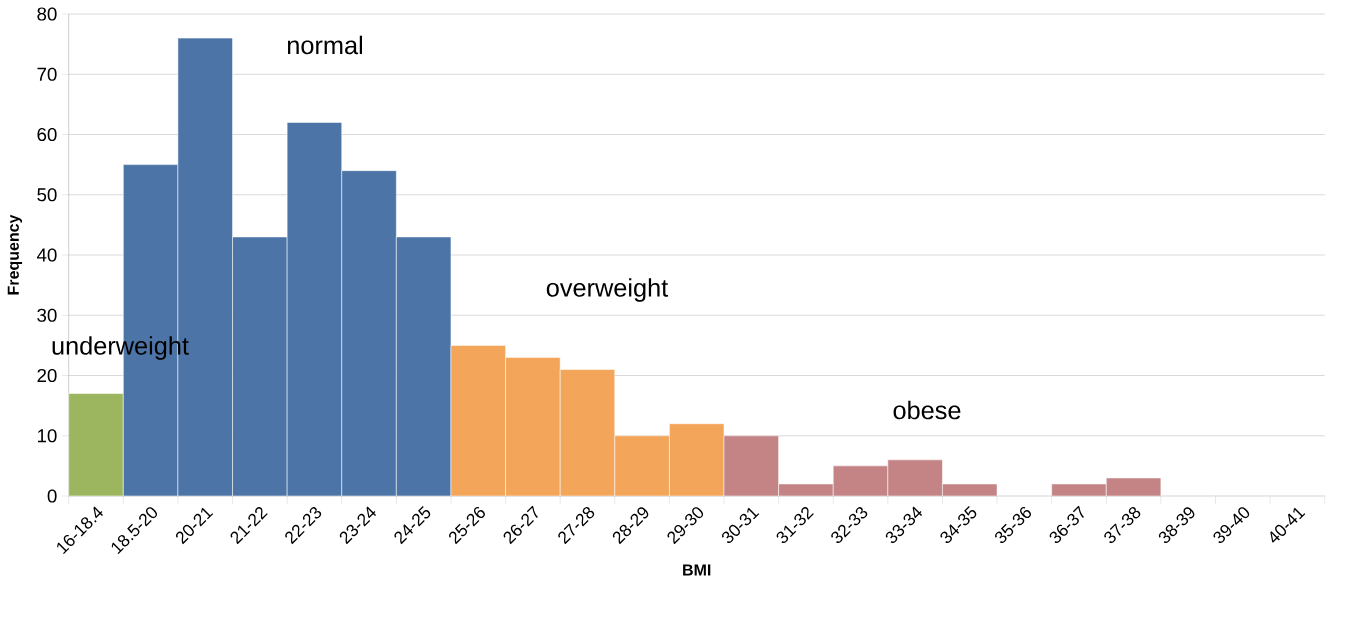 The height and width of the screenshot is (622, 1360). I want to click on y-tick-label: 70, so click(47, 74).